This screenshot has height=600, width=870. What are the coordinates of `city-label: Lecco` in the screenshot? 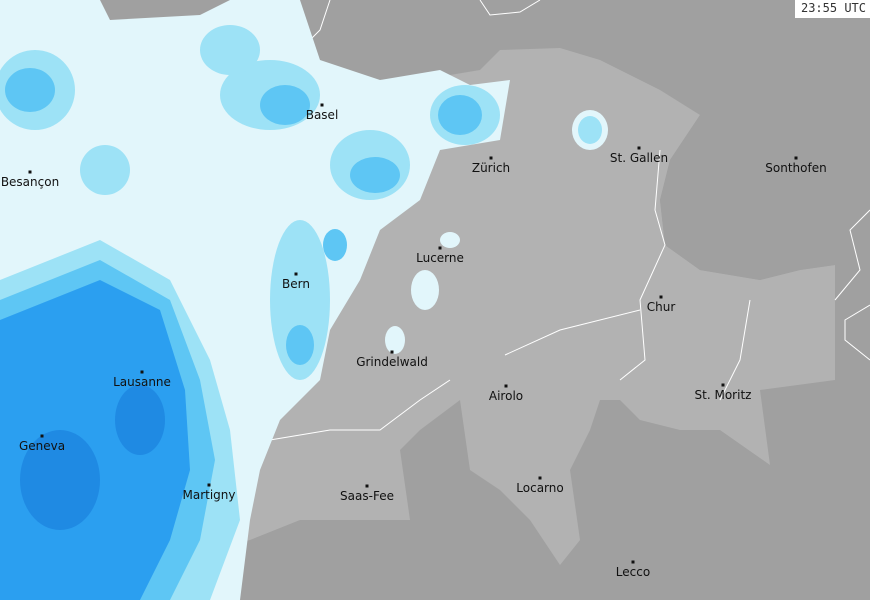 It's located at (633, 572).